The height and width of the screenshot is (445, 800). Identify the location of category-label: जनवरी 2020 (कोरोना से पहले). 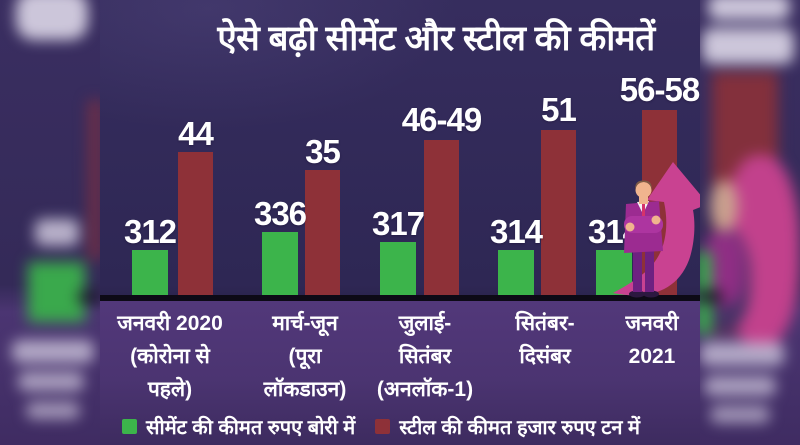
(170, 356).